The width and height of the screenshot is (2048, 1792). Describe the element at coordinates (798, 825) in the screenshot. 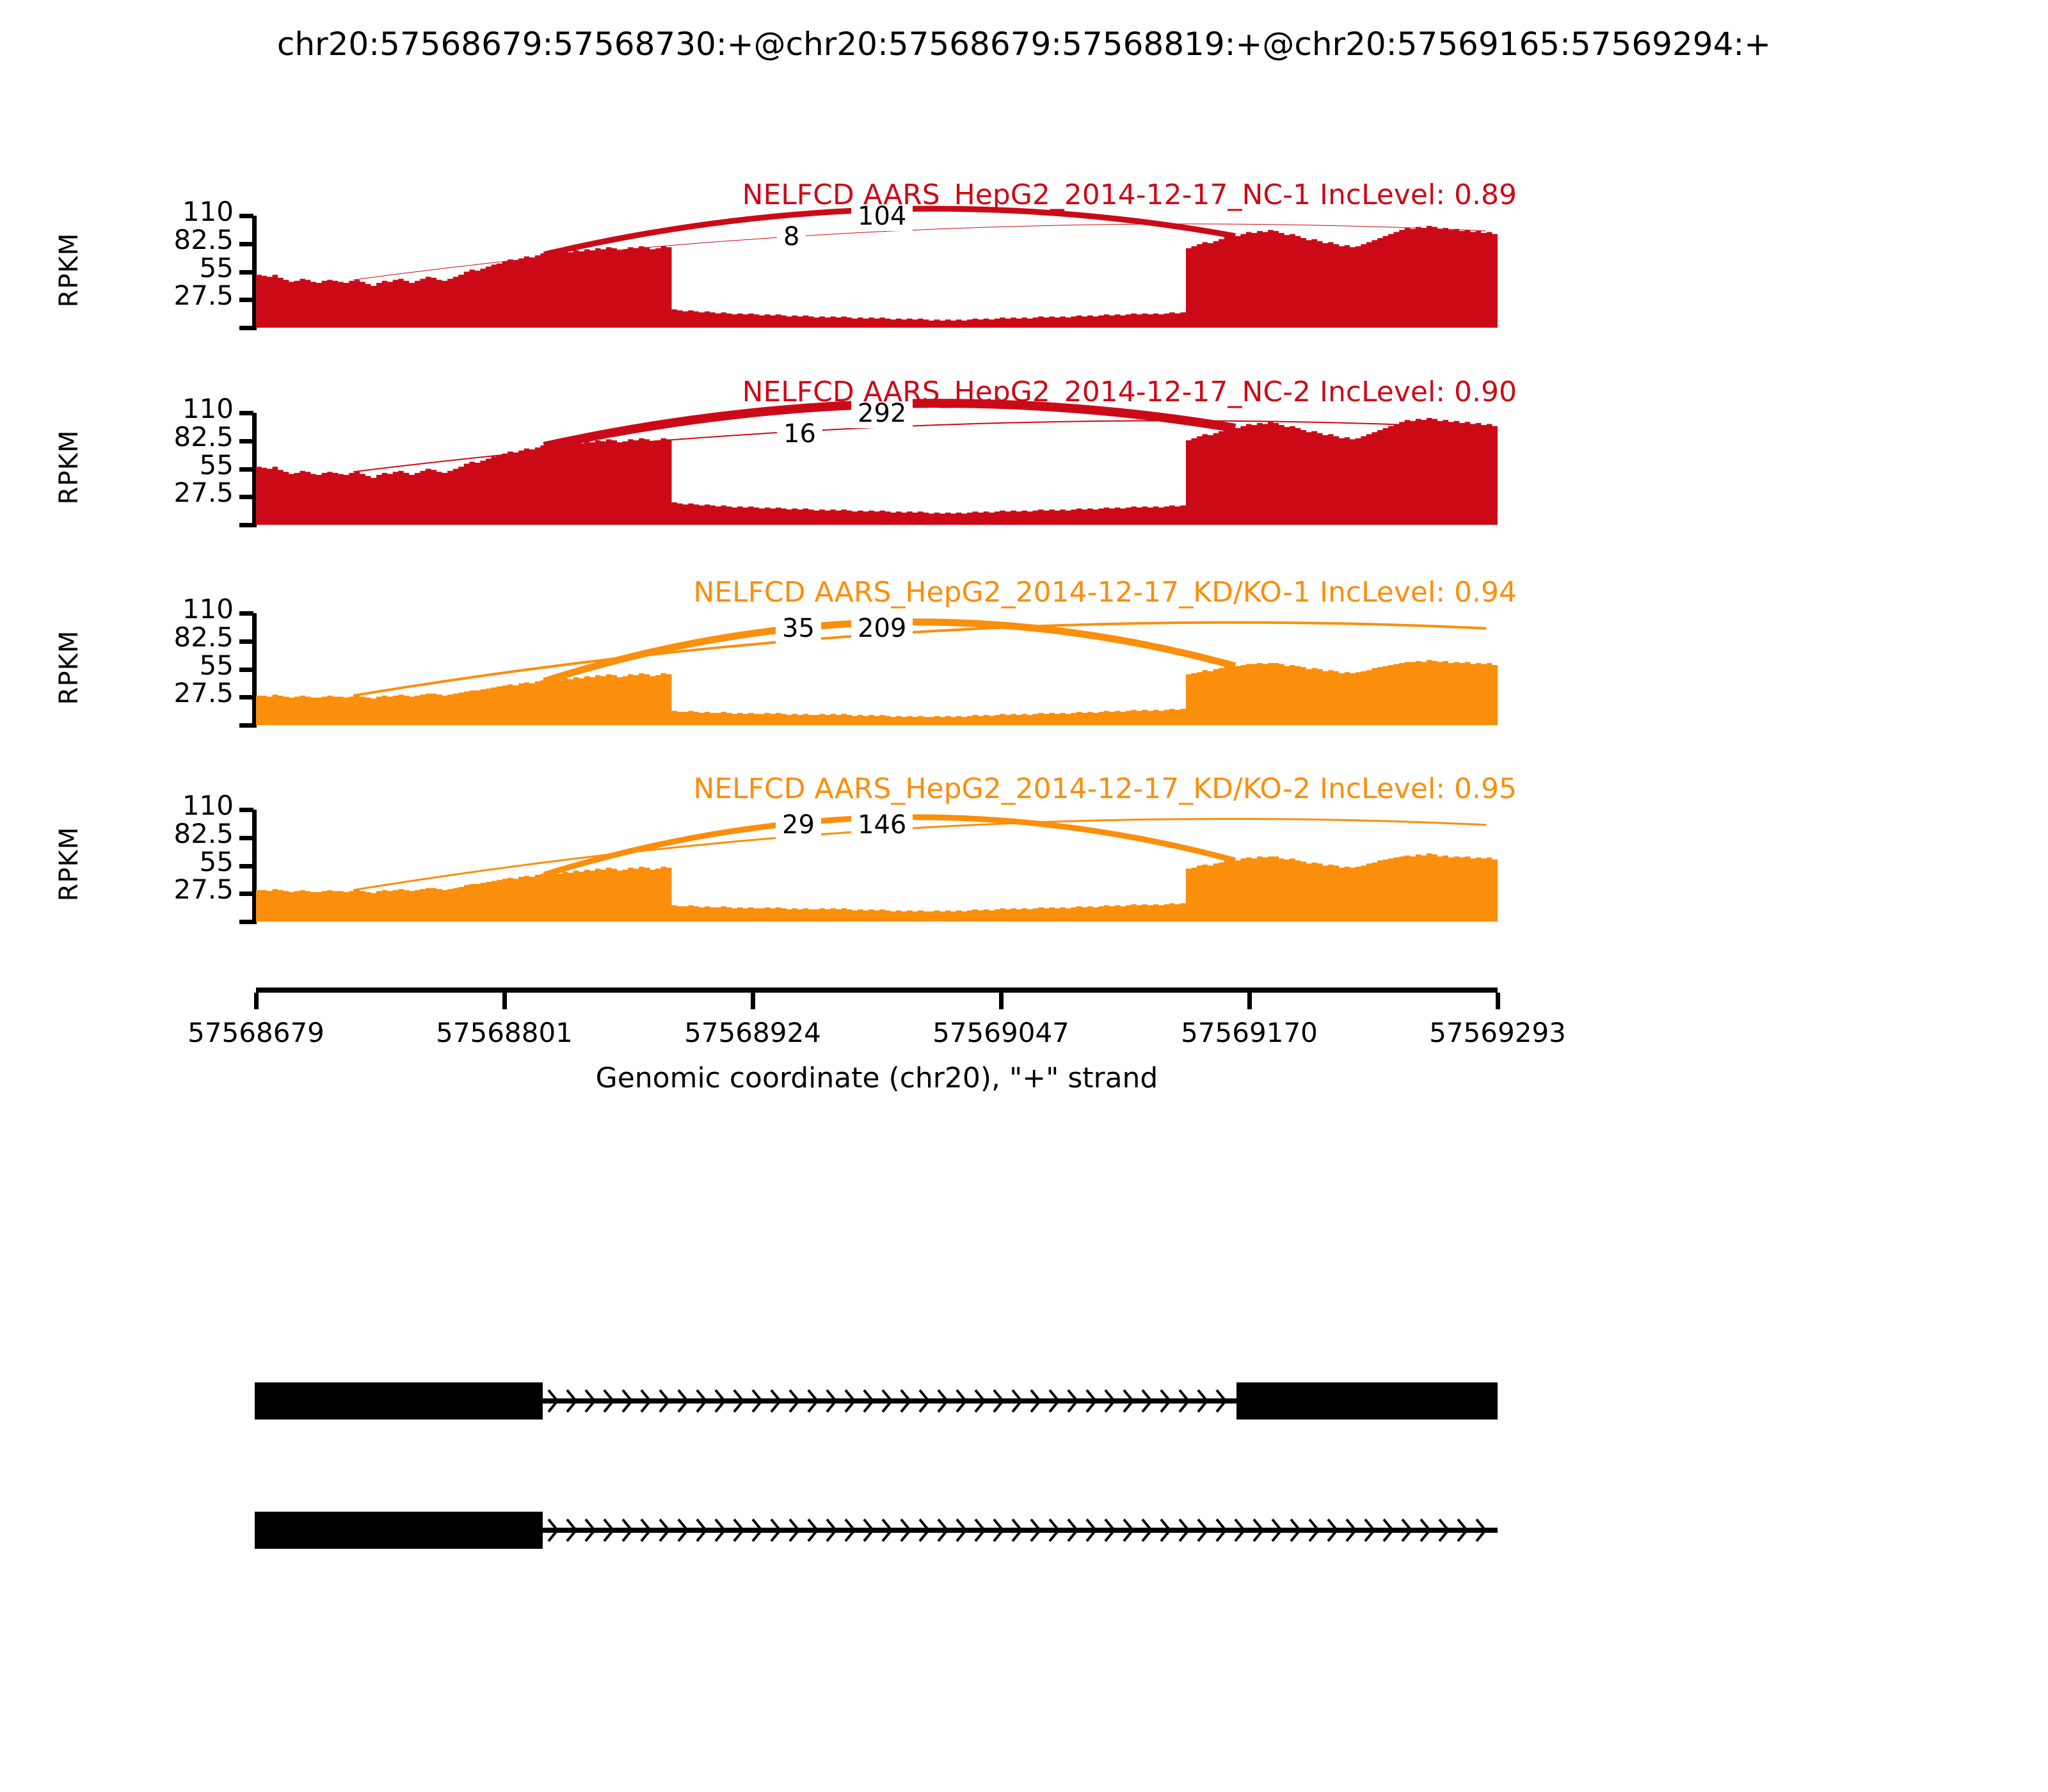

I see `junction-count-skipping: 29` at that location.